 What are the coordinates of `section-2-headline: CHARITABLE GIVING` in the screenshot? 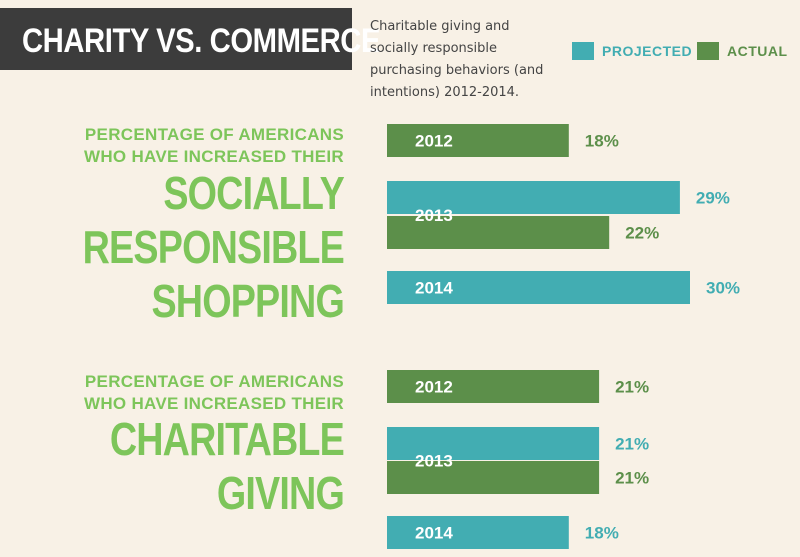 It's located at (172, 466).